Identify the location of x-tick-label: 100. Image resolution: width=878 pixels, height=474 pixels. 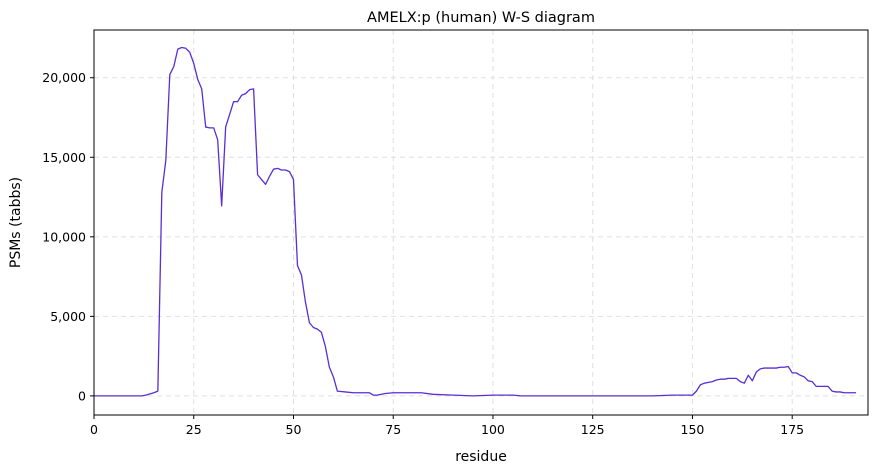
(493, 429).